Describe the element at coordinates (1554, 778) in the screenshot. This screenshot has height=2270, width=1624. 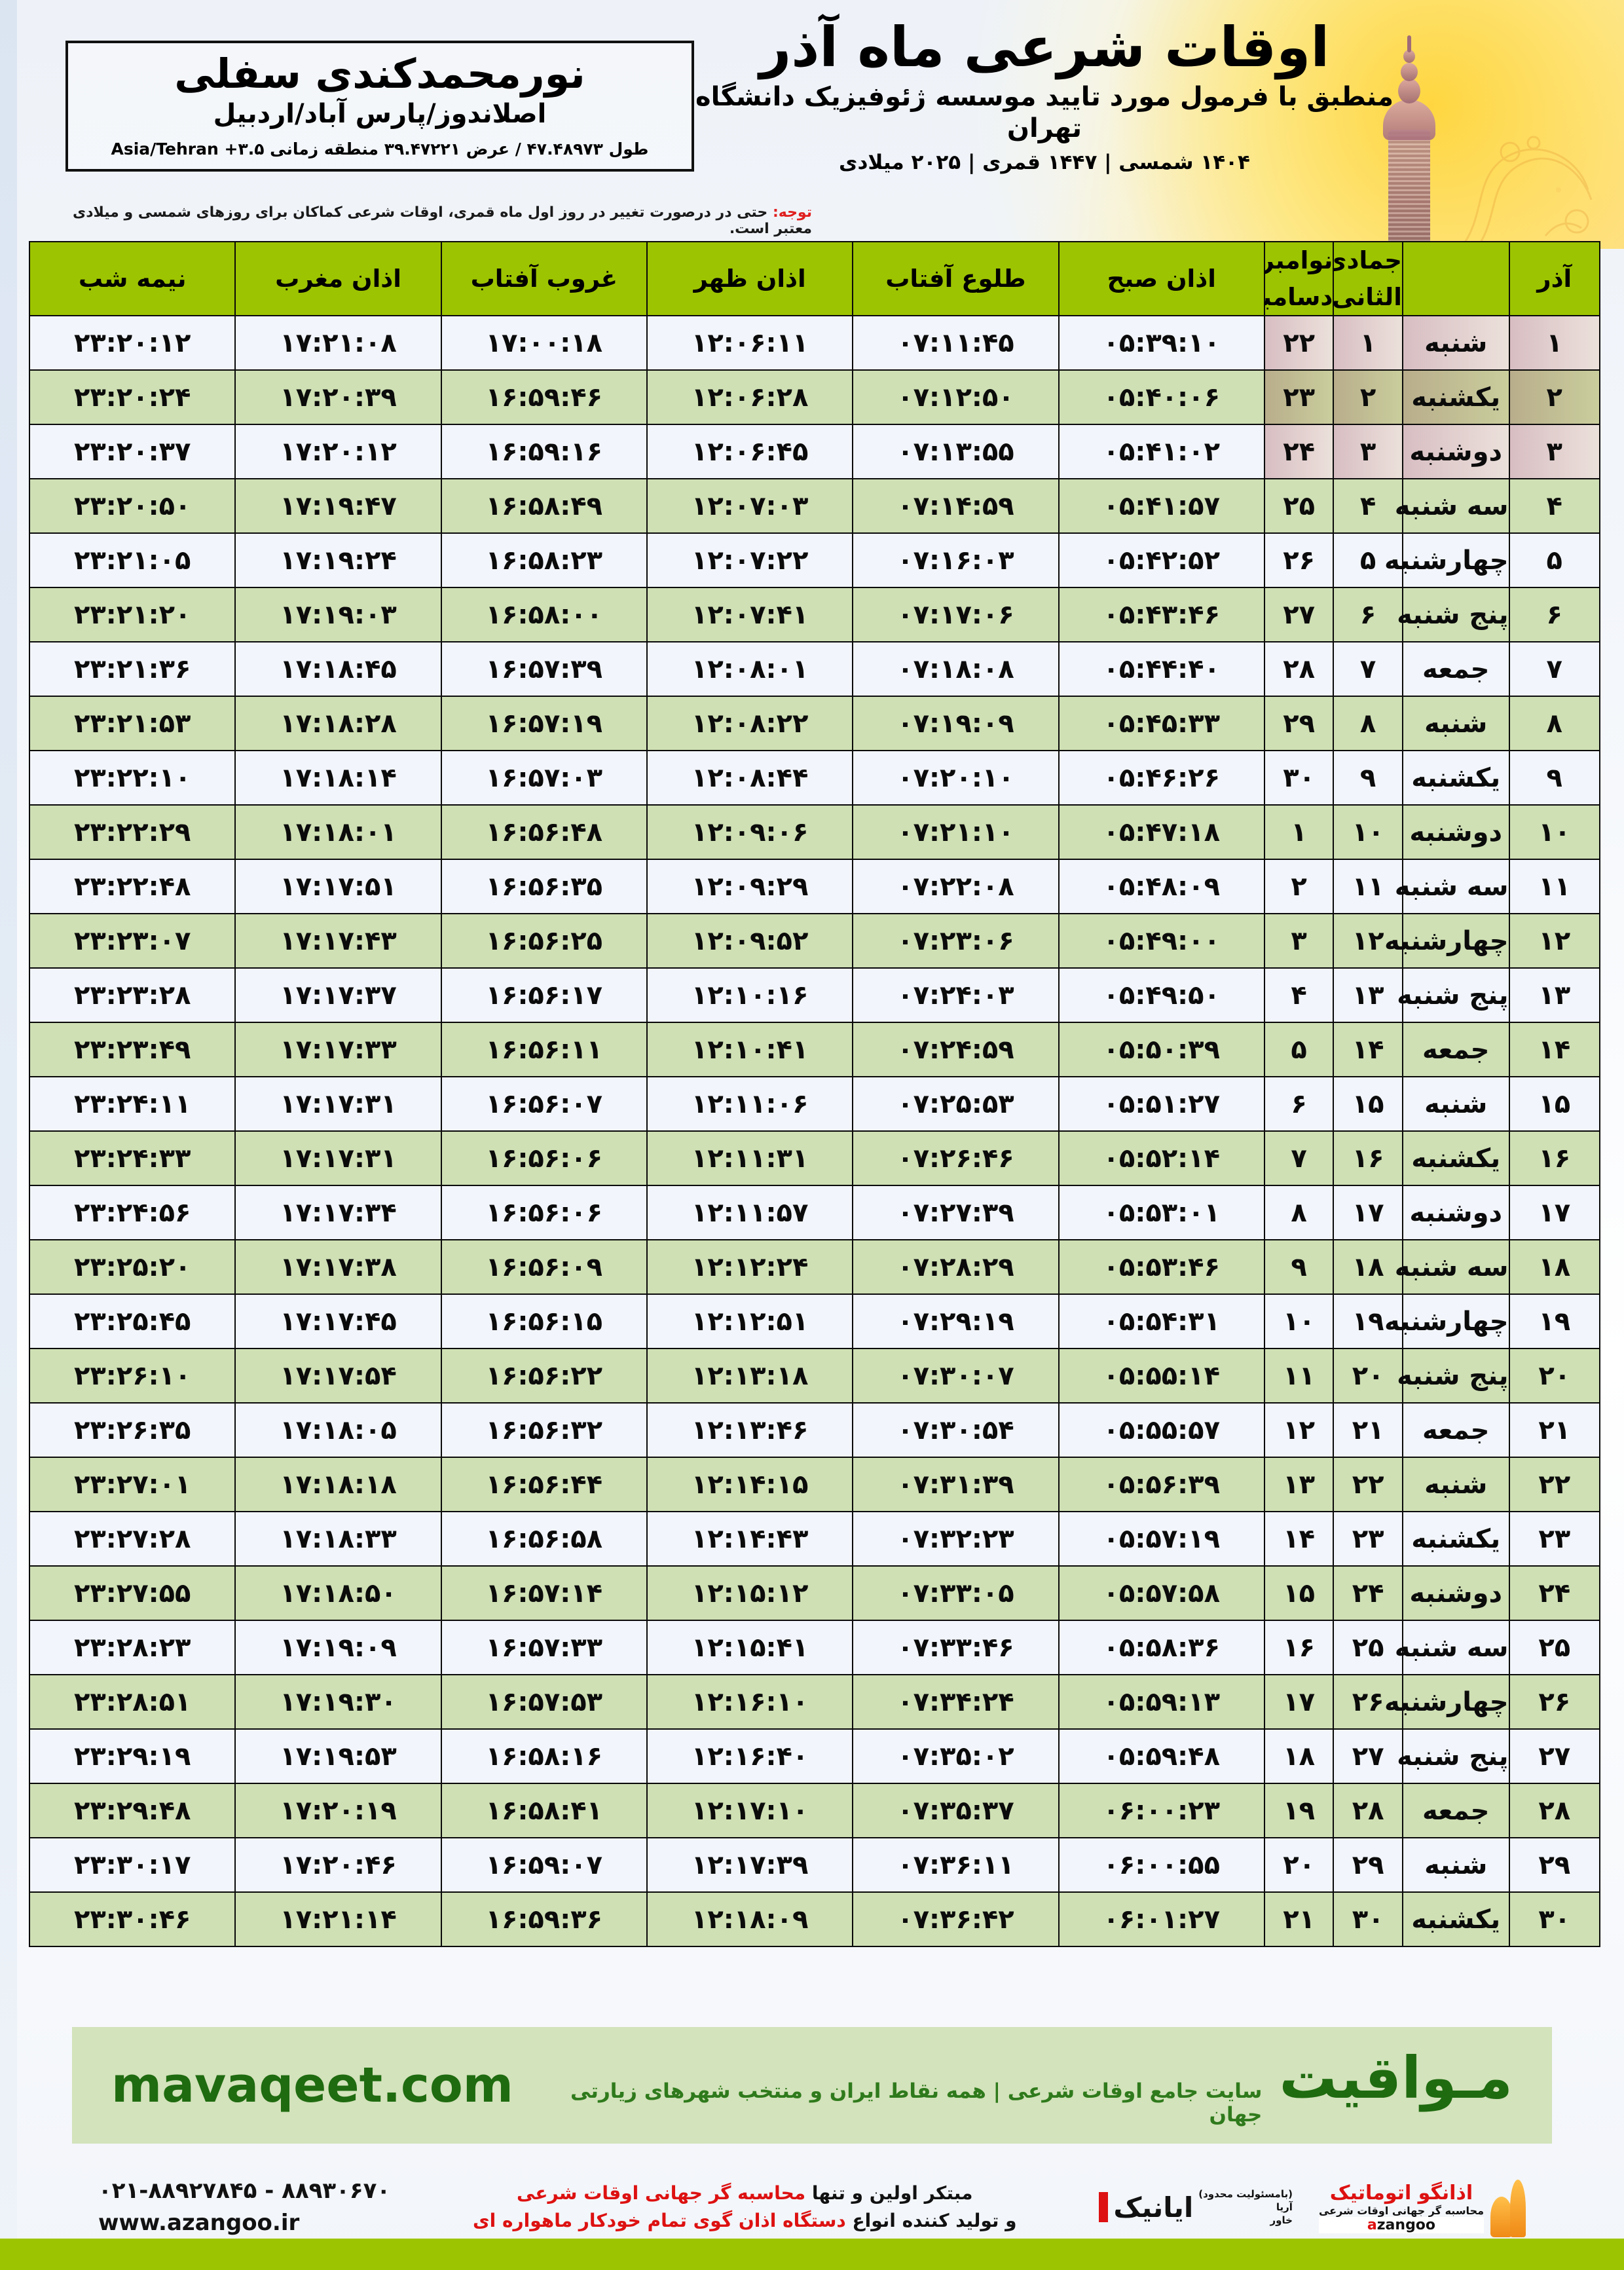
I see `cell-azar-day: ۹` at that location.